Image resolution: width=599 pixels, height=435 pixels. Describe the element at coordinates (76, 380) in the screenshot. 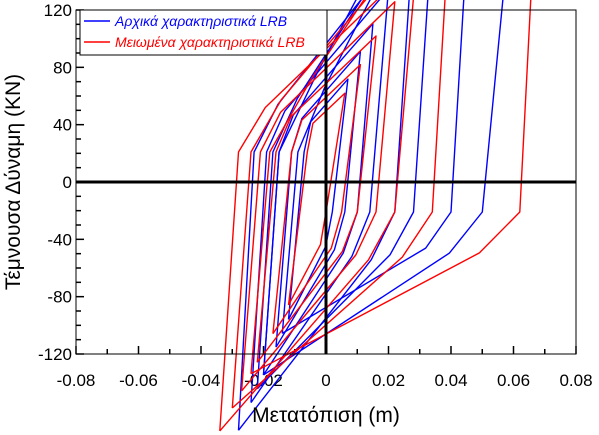

I see `x-tick-label: -0.08` at that location.